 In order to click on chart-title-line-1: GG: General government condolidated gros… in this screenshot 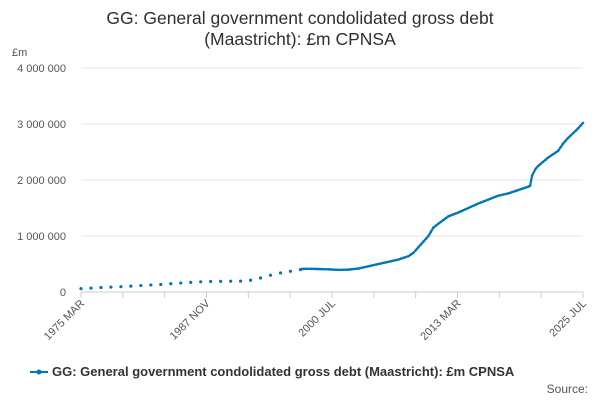, I will do `click(300, 18)`.